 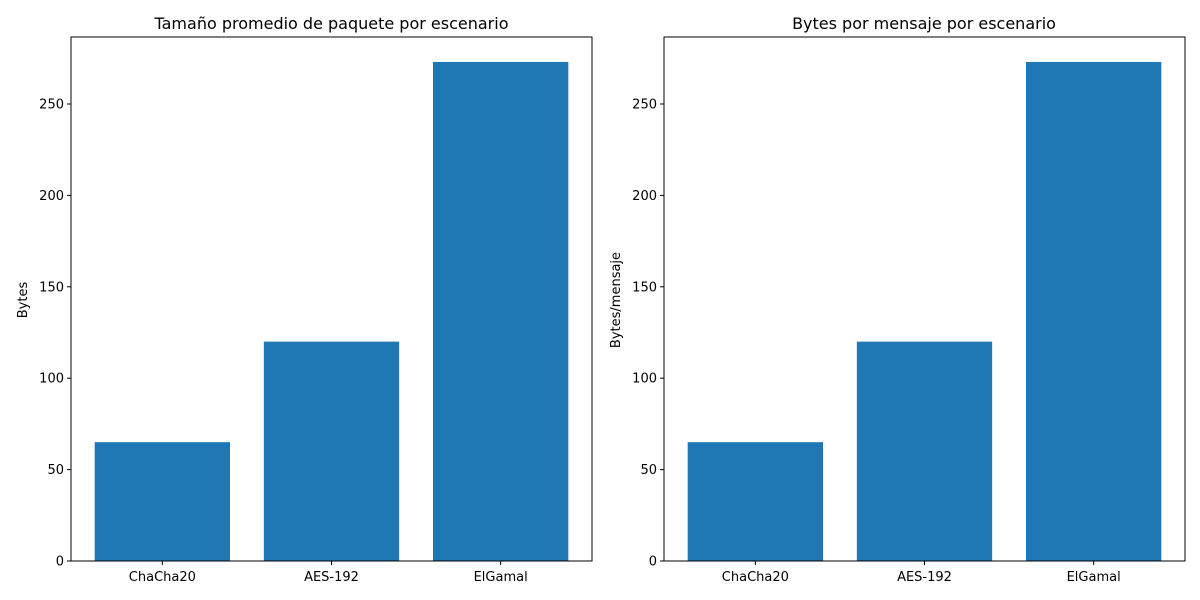 What do you see at coordinates (55, 333) in the screenshot?
I see `chart-left-y-axis: 0 50 100 150 200 250` at bounding box center [55, 333].